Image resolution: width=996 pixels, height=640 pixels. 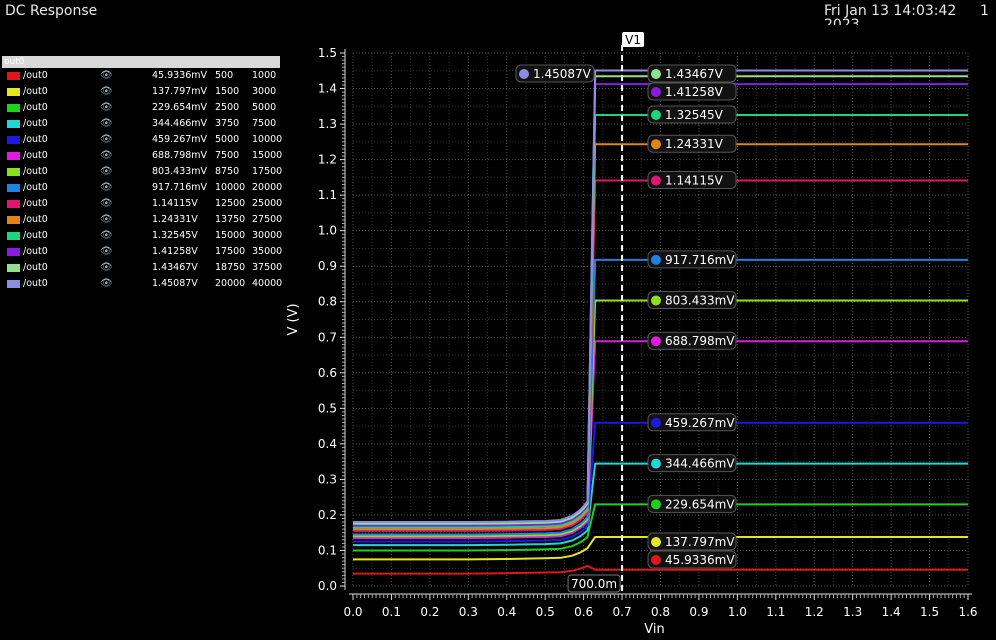 I want to click on value-label: 45.9336mV, so click(x=700, y=560).